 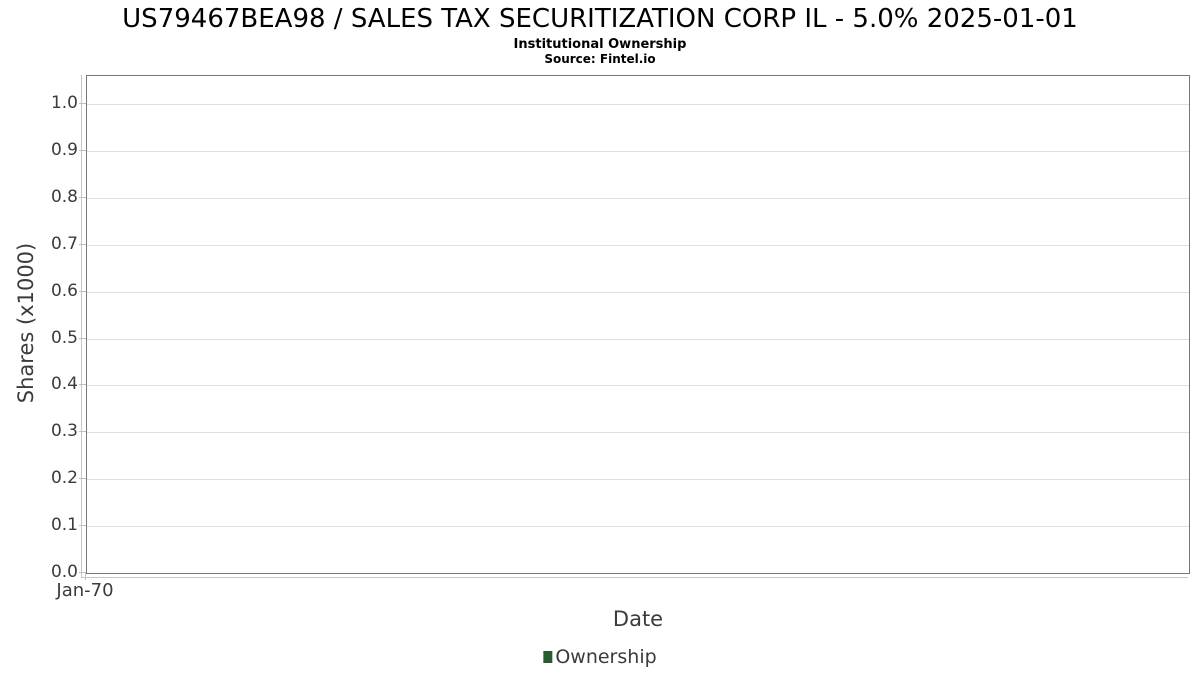 What do you see at coordinates (64, 572) in the screenshot?
I see `y-tick-label: 0.0` at bounding box center [64, 572].